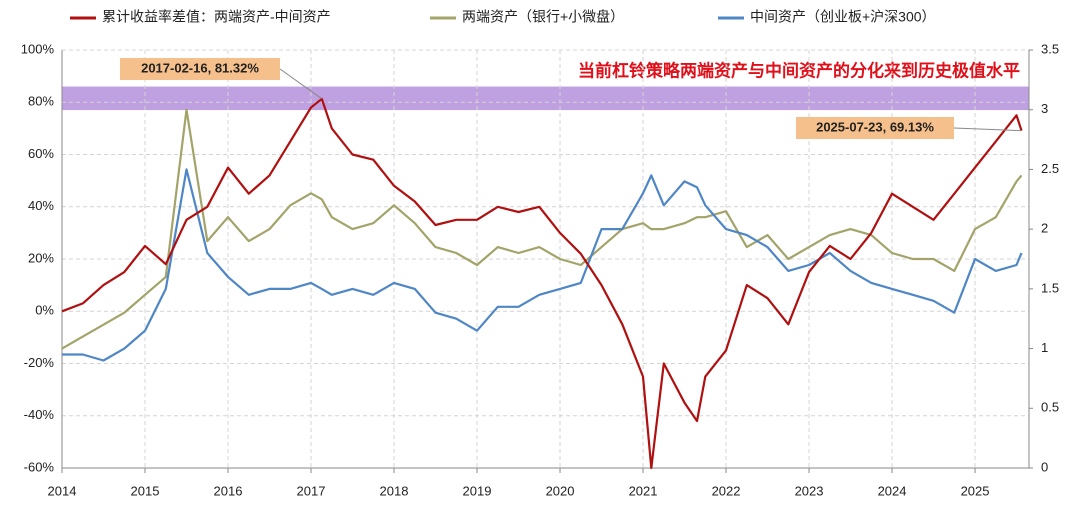 This screenshot has width=1080, height=508. I want to click on x-tick-label: 2014, so click(62, 490).